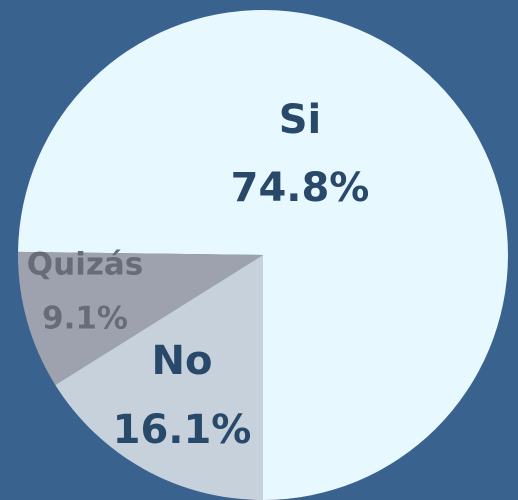 This screenshot has height=500, width=518. Describe the element at coordinates (182, 430) in the screenshot. I see `slice-value-label: 16.1%` at that location.